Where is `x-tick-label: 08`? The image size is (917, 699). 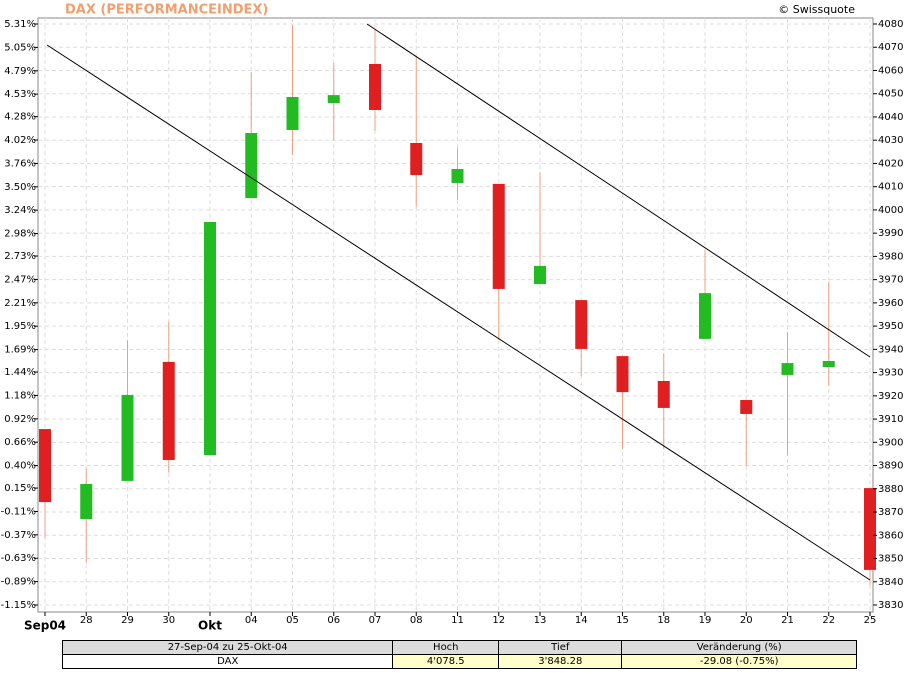 x-tick-label: 08 is located at coordinates (416, 620).